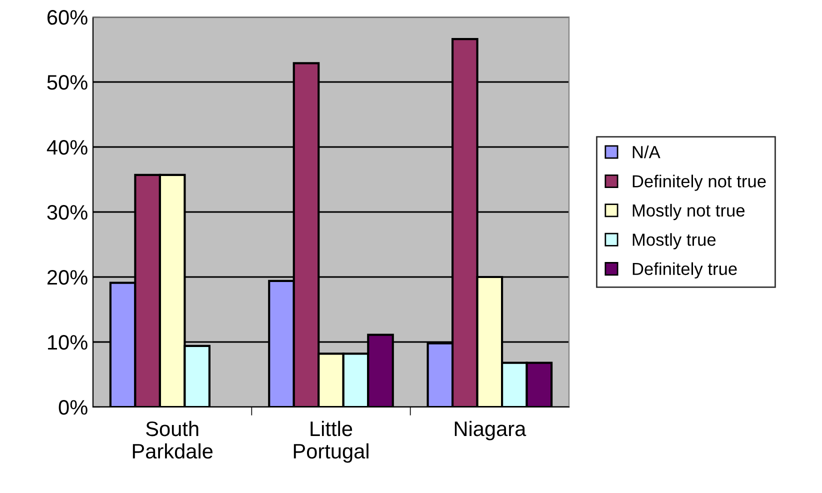 The image size is (822, 493). Describe the element at coordinates (67, 147) in the screenshot. I see `y-tick-label: 40%` at that location.